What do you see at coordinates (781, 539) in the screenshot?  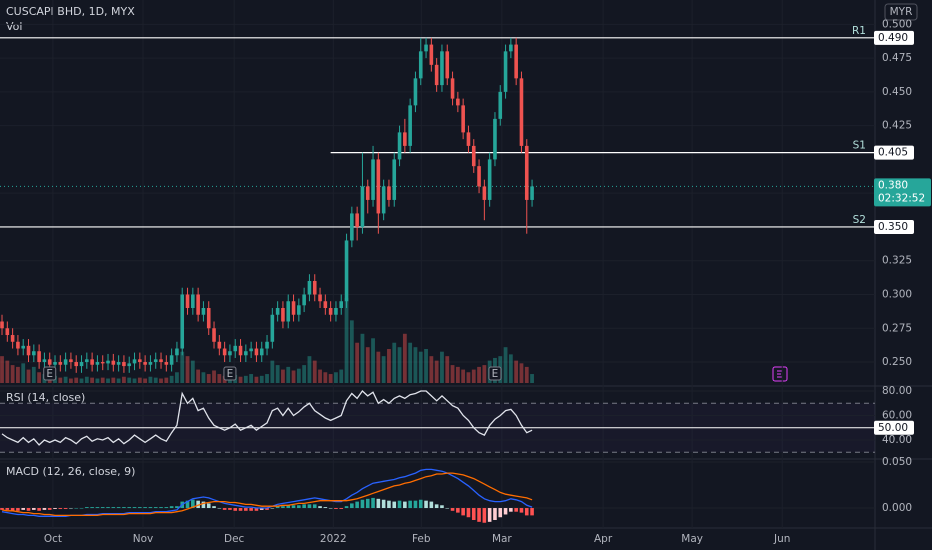 I see `x-tick-label: Jun` at bounding box center [781, 539].